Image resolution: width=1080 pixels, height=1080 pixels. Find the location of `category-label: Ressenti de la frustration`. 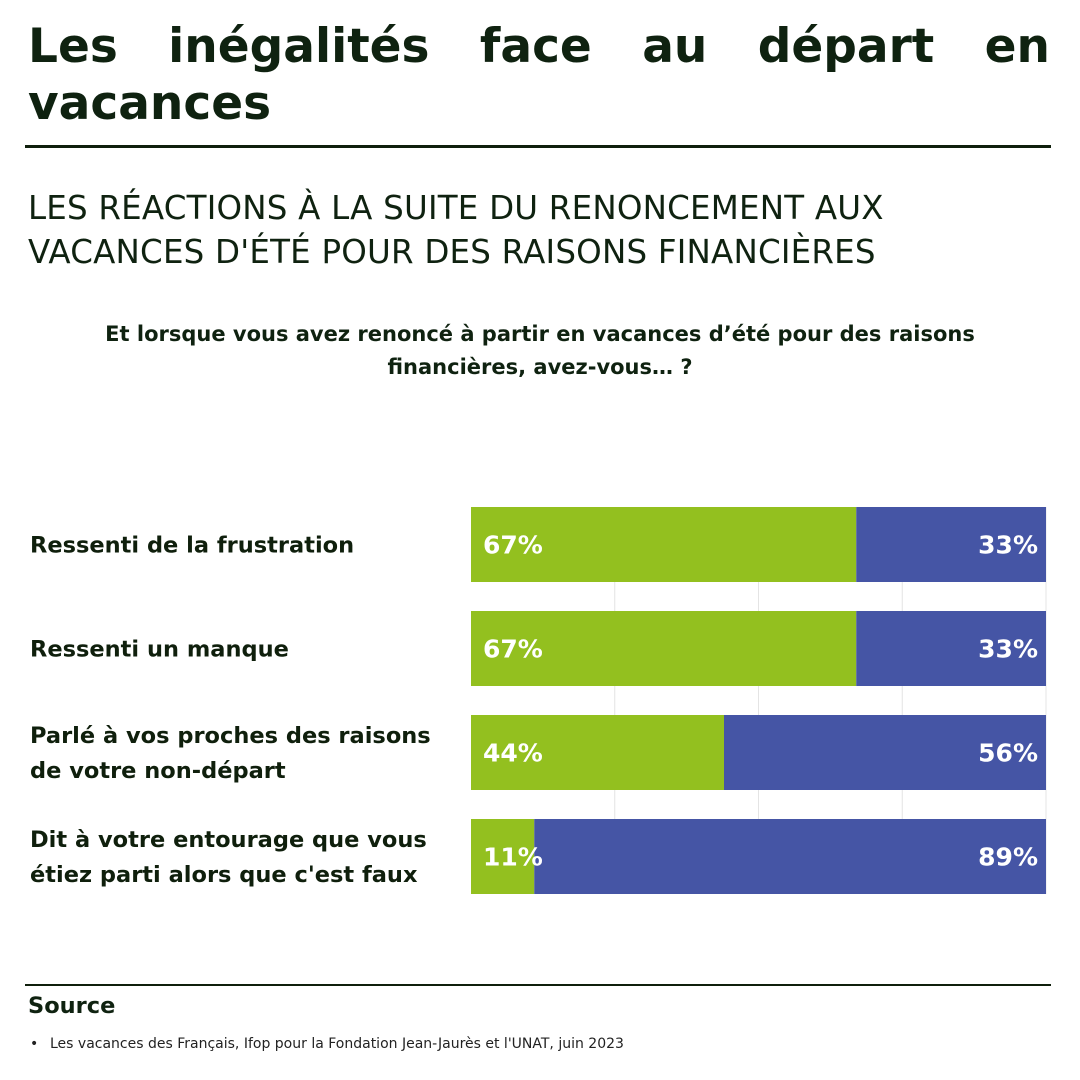

category-label: Ressenti de la frustration is located at coordinates (192, 546).